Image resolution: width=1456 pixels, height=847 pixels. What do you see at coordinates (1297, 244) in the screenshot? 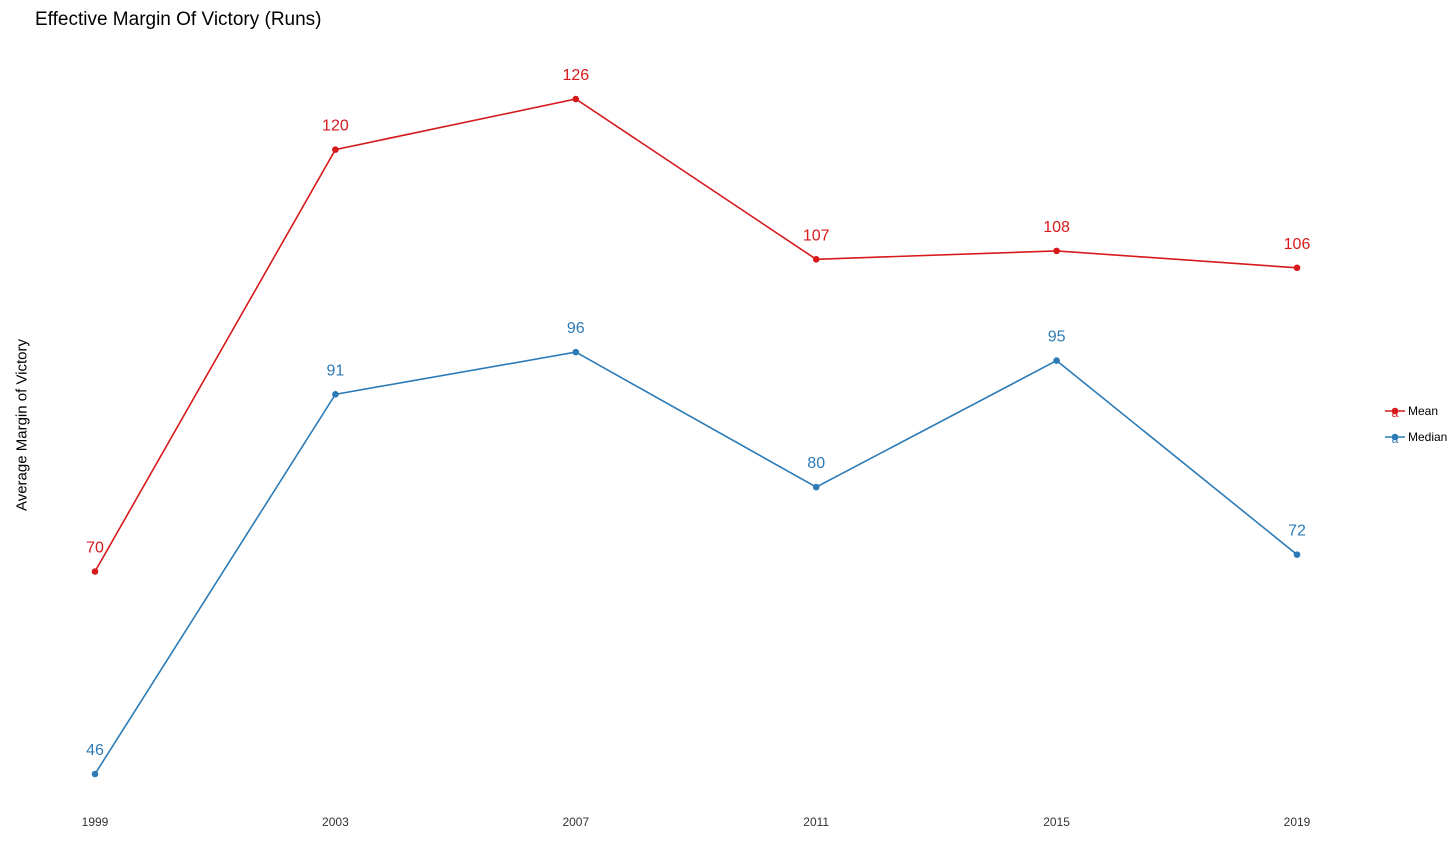
I see `data-label-mean-2019: 106` at bounding box center [1297, 244].